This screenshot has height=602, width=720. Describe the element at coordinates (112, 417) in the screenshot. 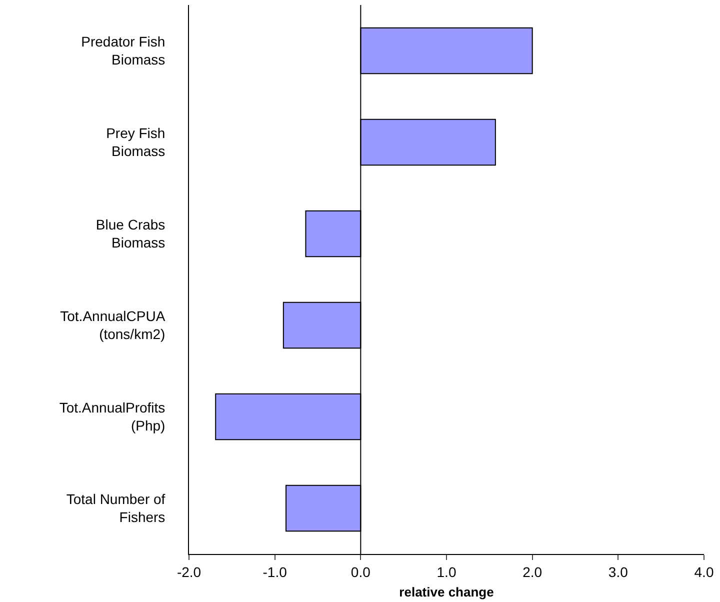

I see `y-tick-label: Tot.AnnualProfits (Php)` at that location.